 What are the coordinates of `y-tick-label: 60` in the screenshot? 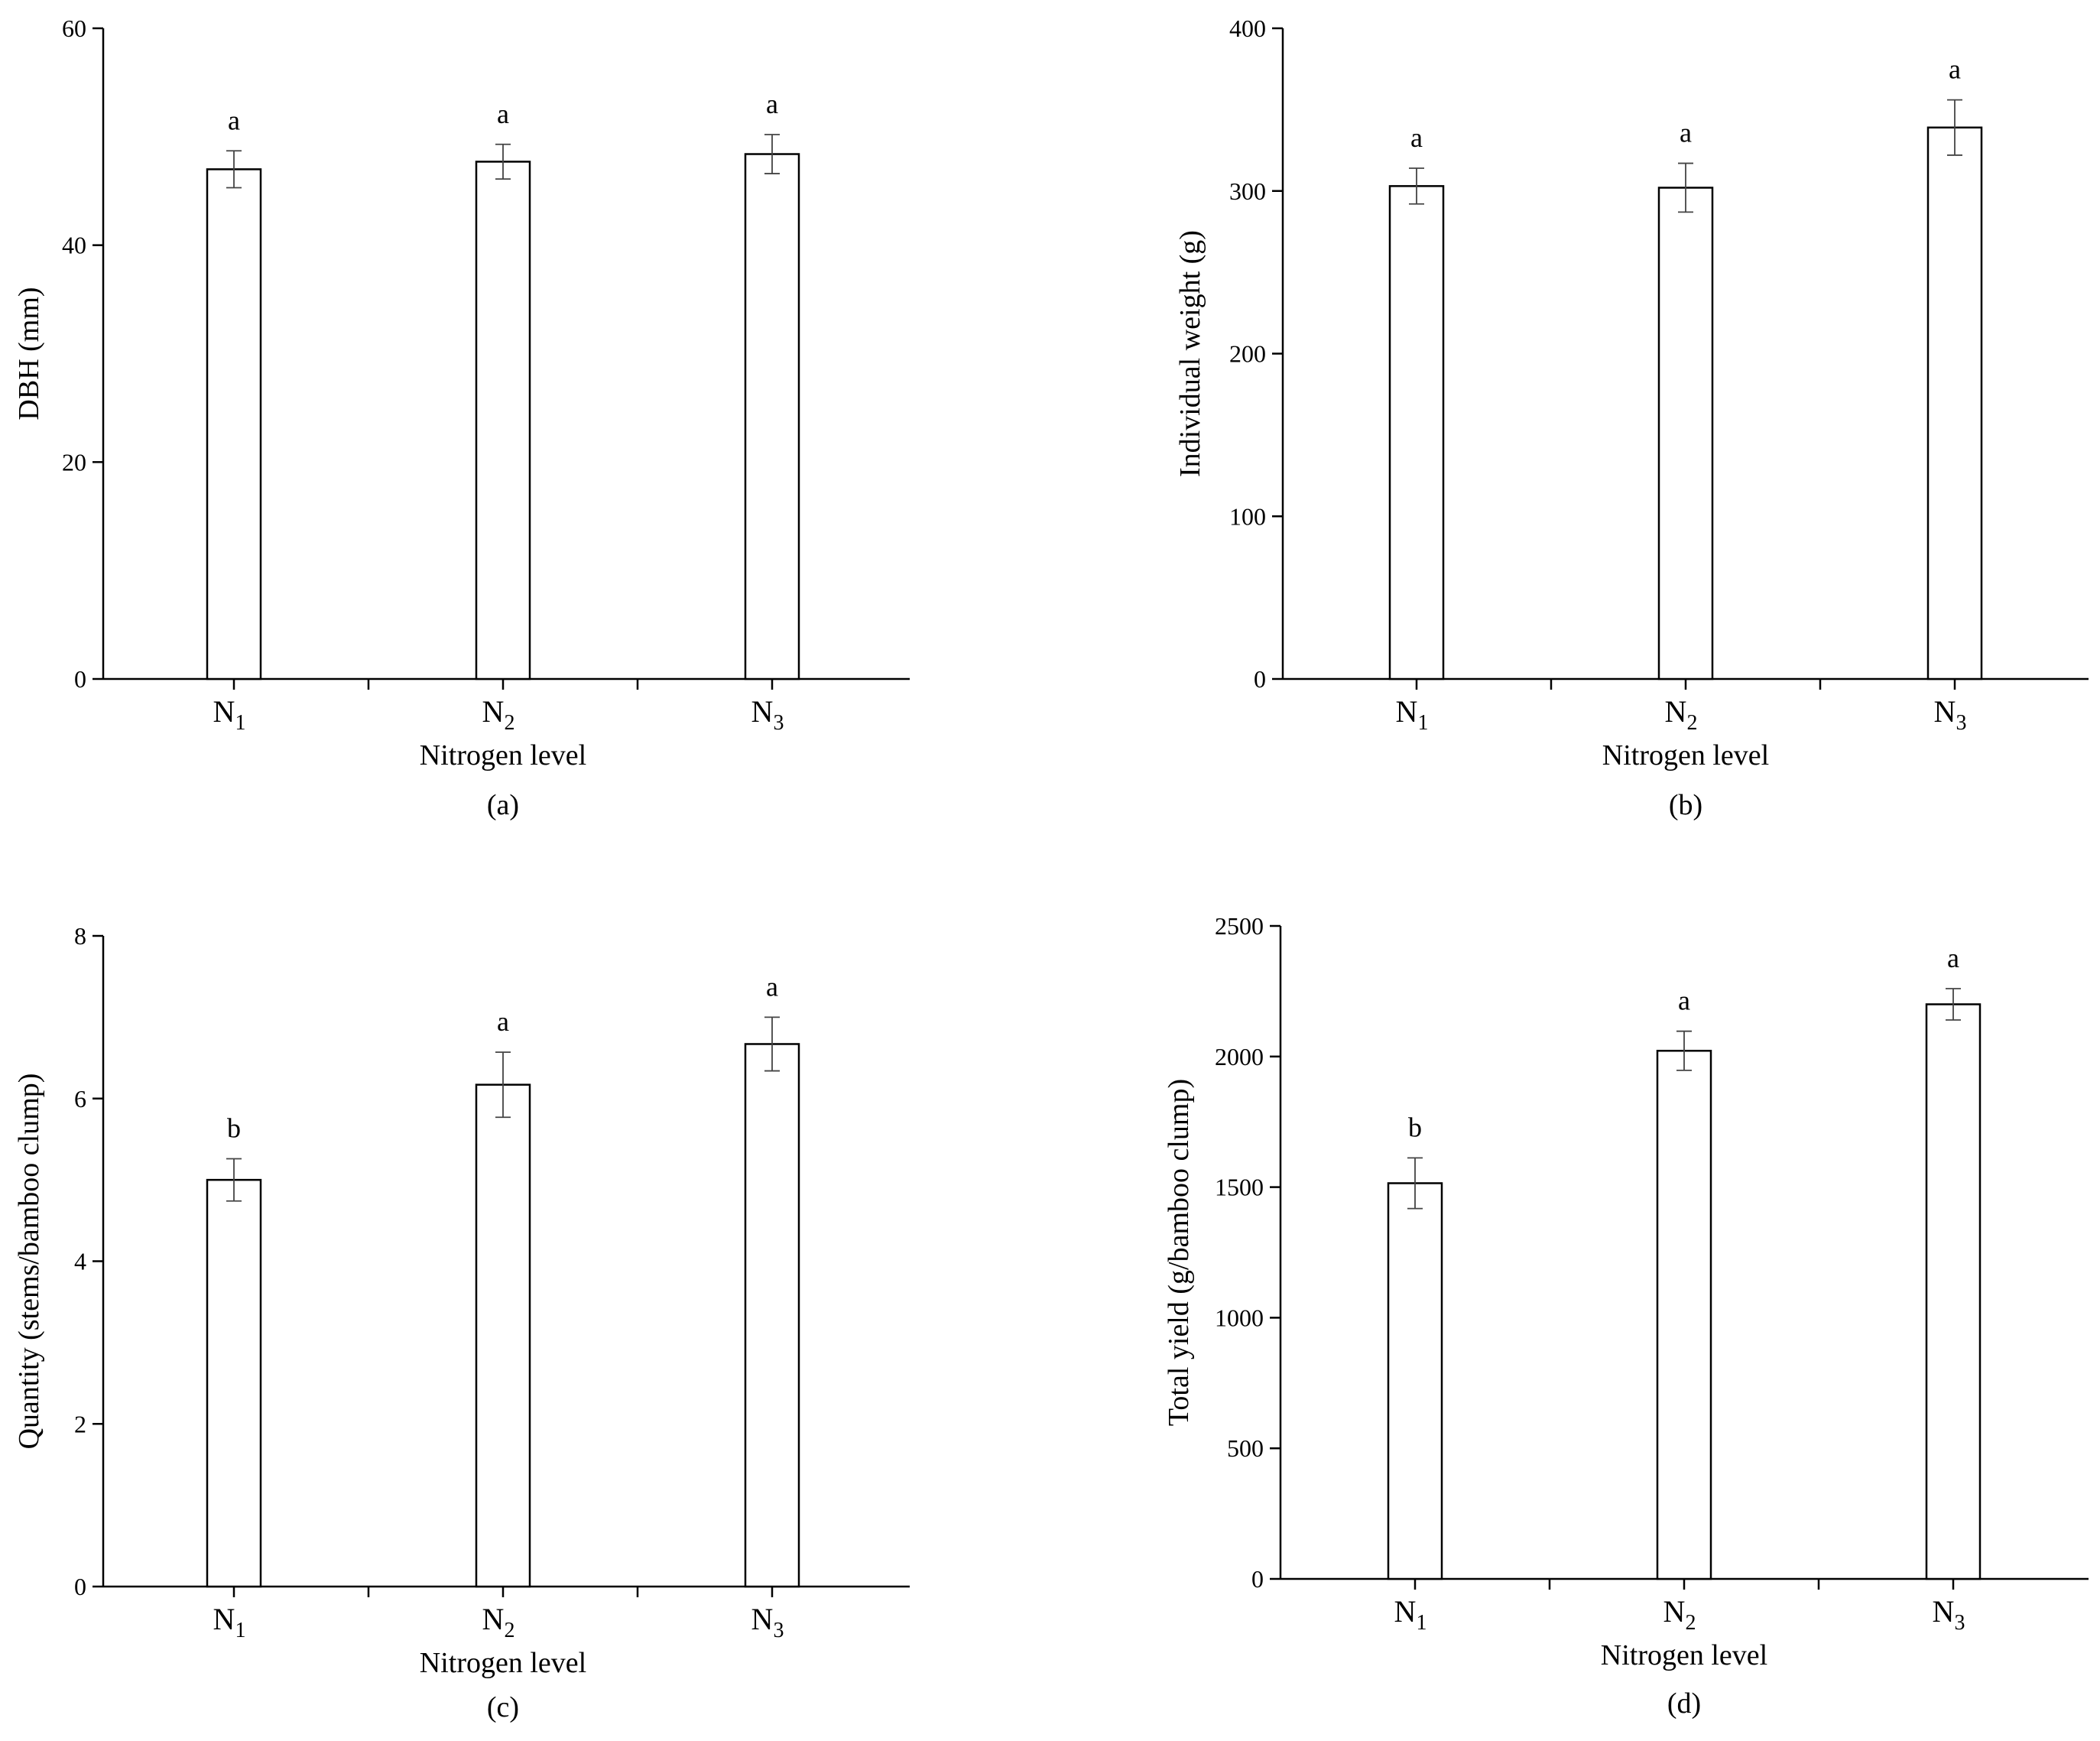 It's located at (74, 28).